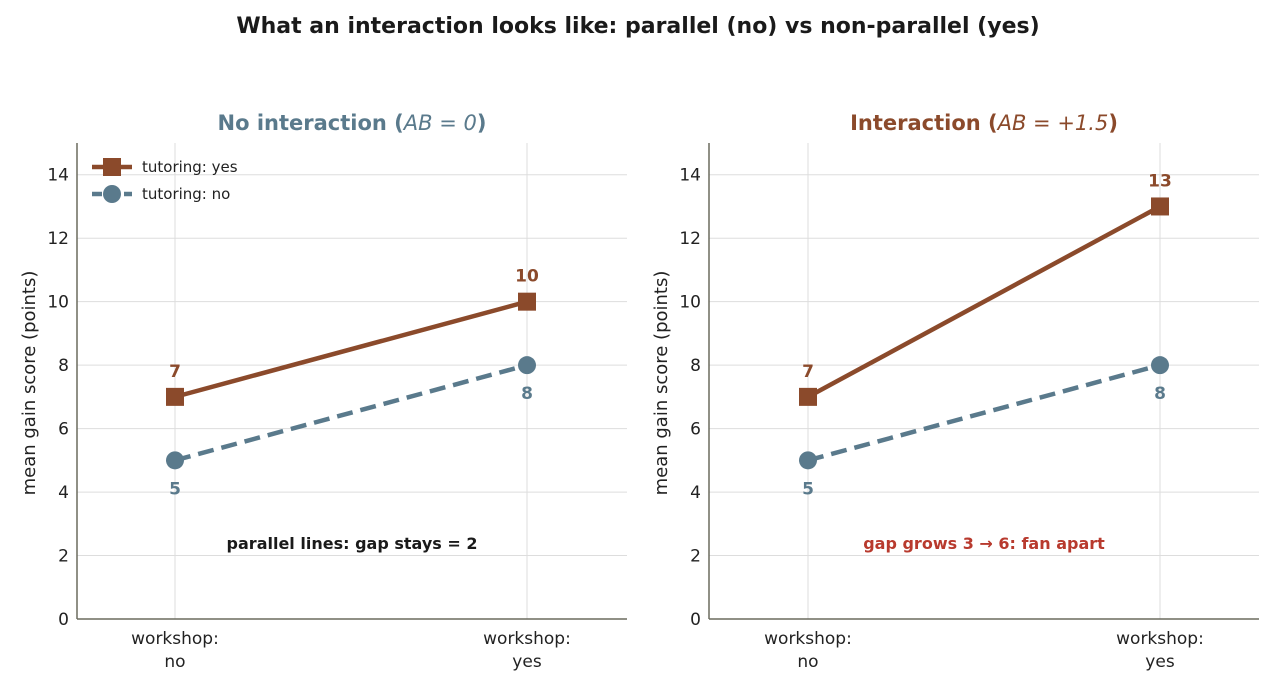 This screenshot has height=691, width=1276. Describe the element at coordinates (527, 277) in the screenshot. I see `data-label: 10` at that location.